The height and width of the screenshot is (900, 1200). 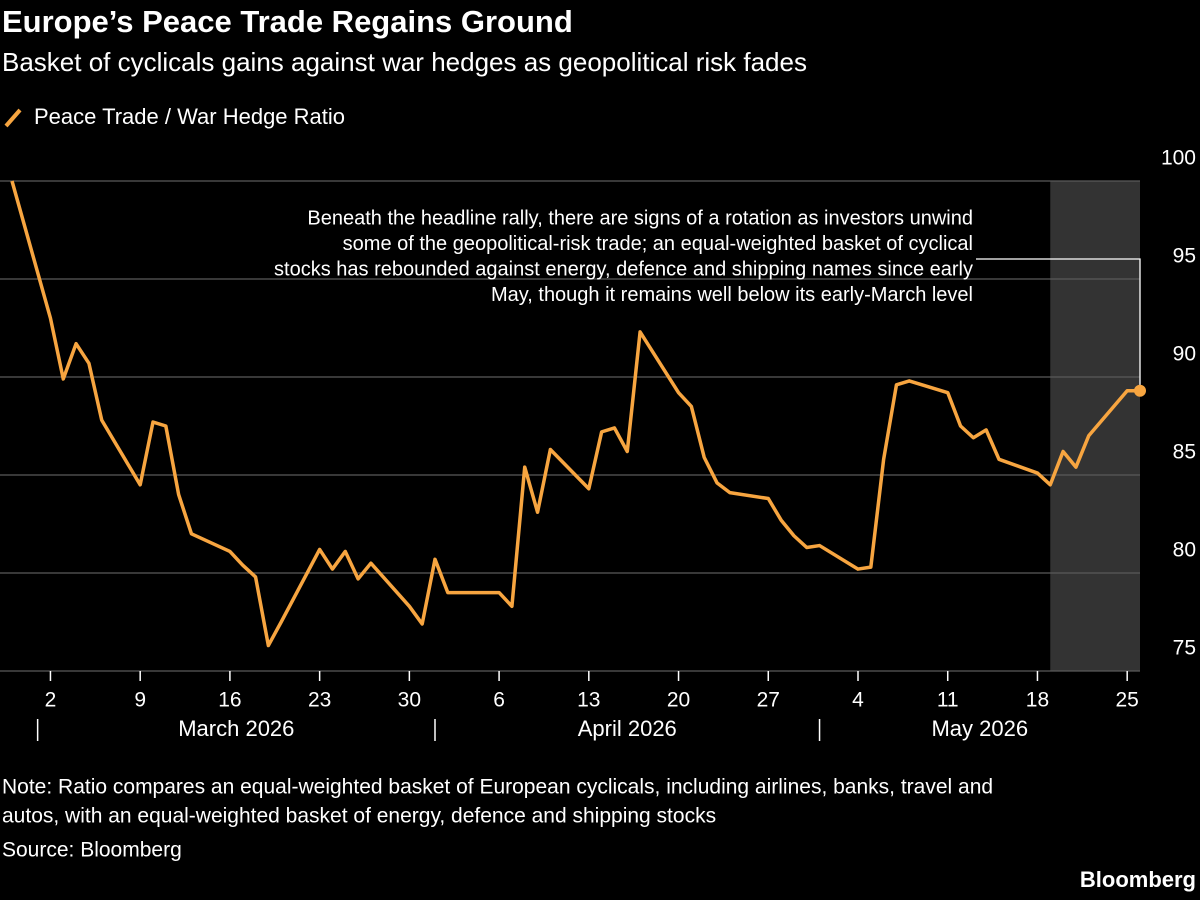 What do you see at coordinates (13, 118) in the screenshot?
I see `legend-swatch` at bounding box center [13, 118].